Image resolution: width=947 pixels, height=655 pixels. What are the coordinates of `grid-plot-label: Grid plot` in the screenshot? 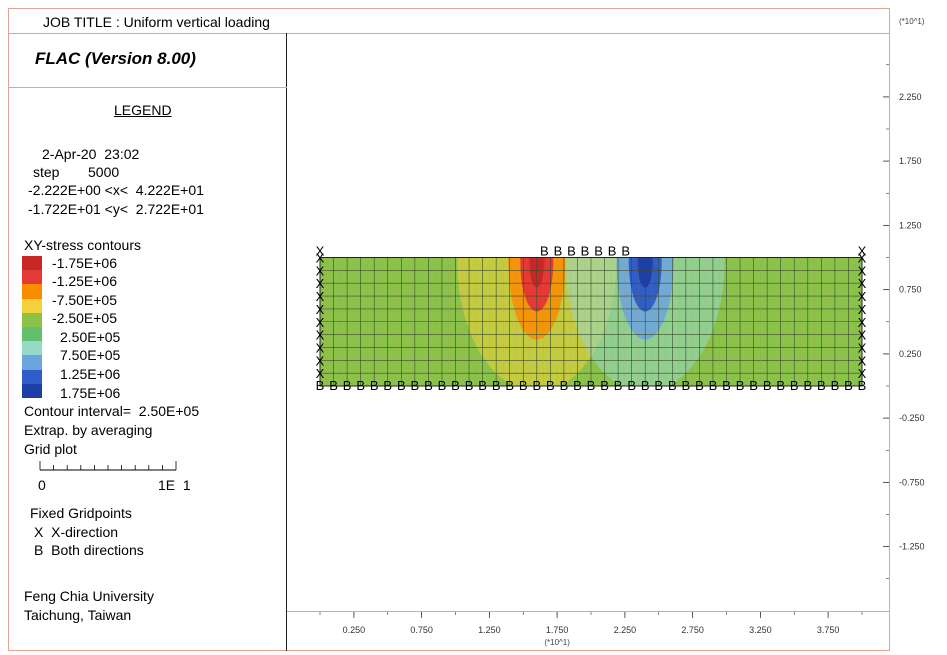 It's located at (50, 449).